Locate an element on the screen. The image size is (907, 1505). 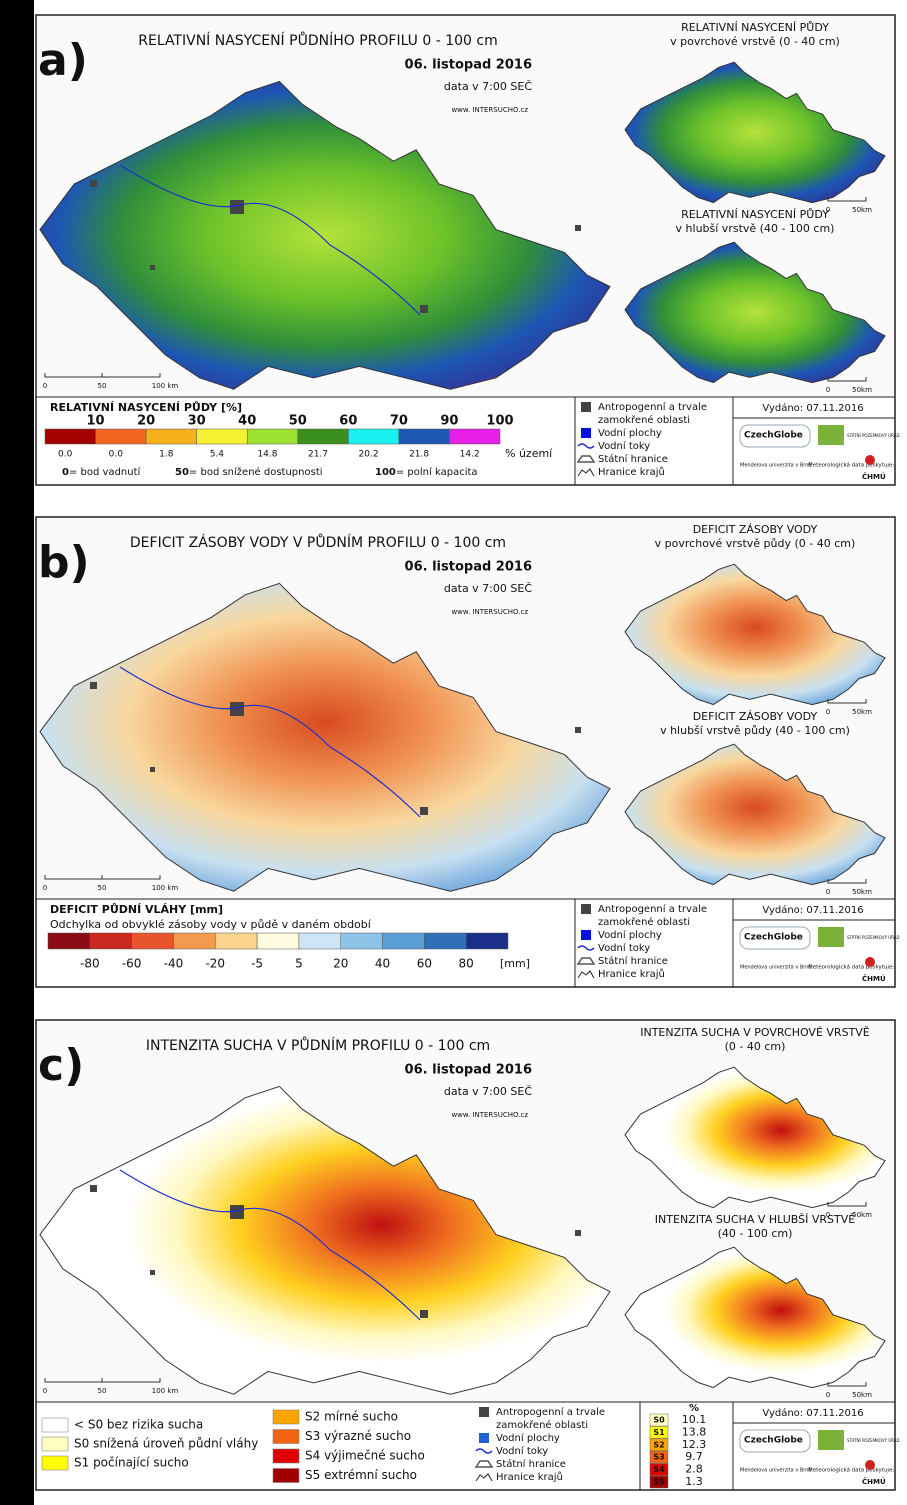
legend-unit: [mm] is located at coordinates (515, 963).